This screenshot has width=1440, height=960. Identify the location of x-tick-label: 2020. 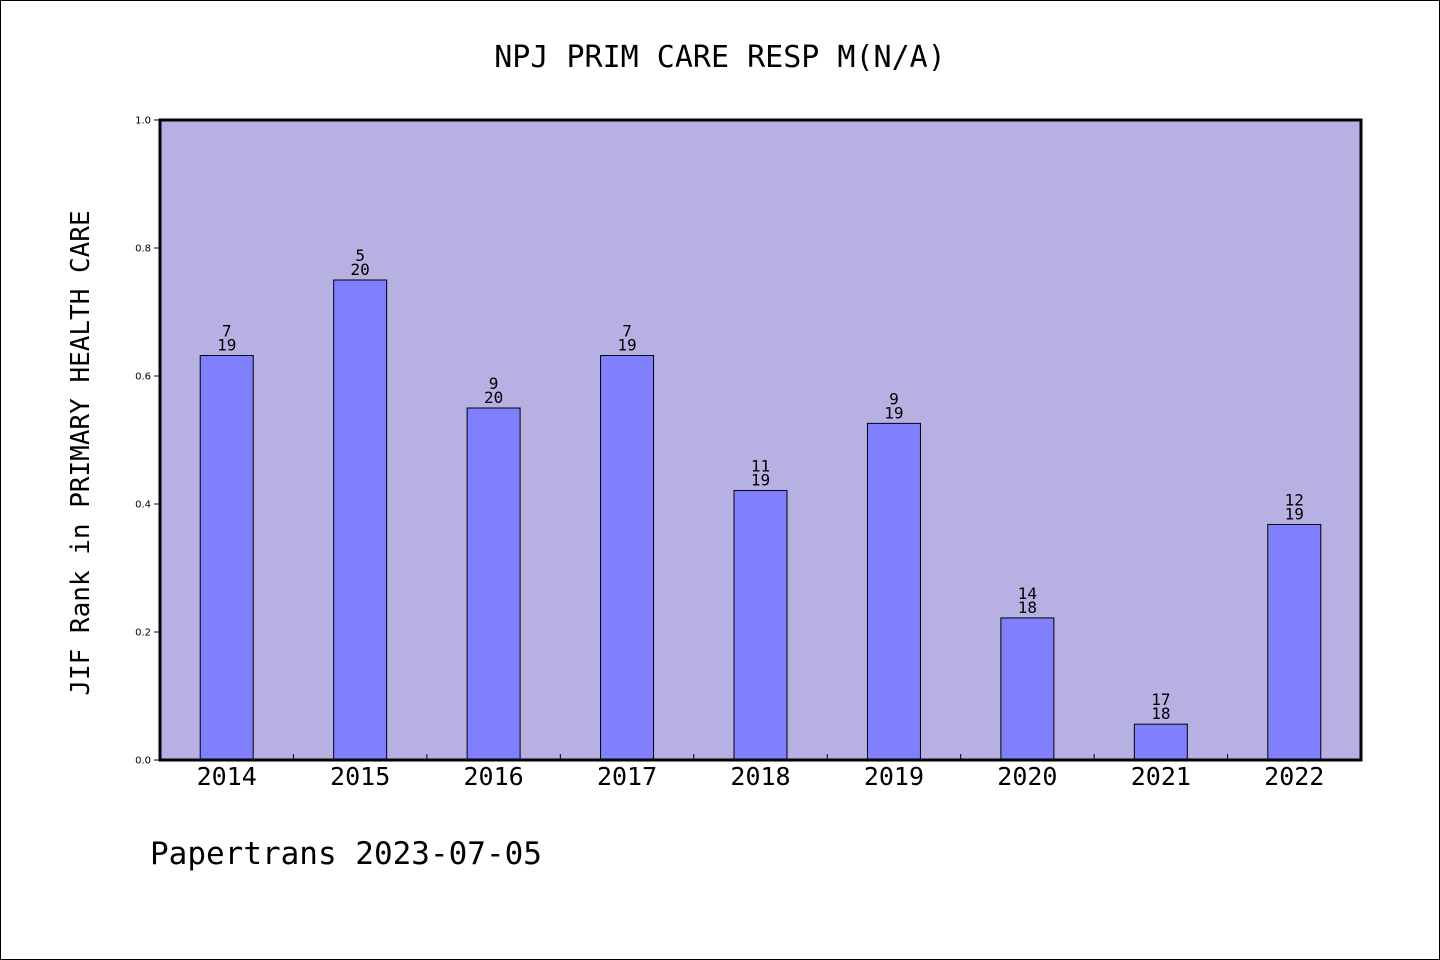
(1027, 776).